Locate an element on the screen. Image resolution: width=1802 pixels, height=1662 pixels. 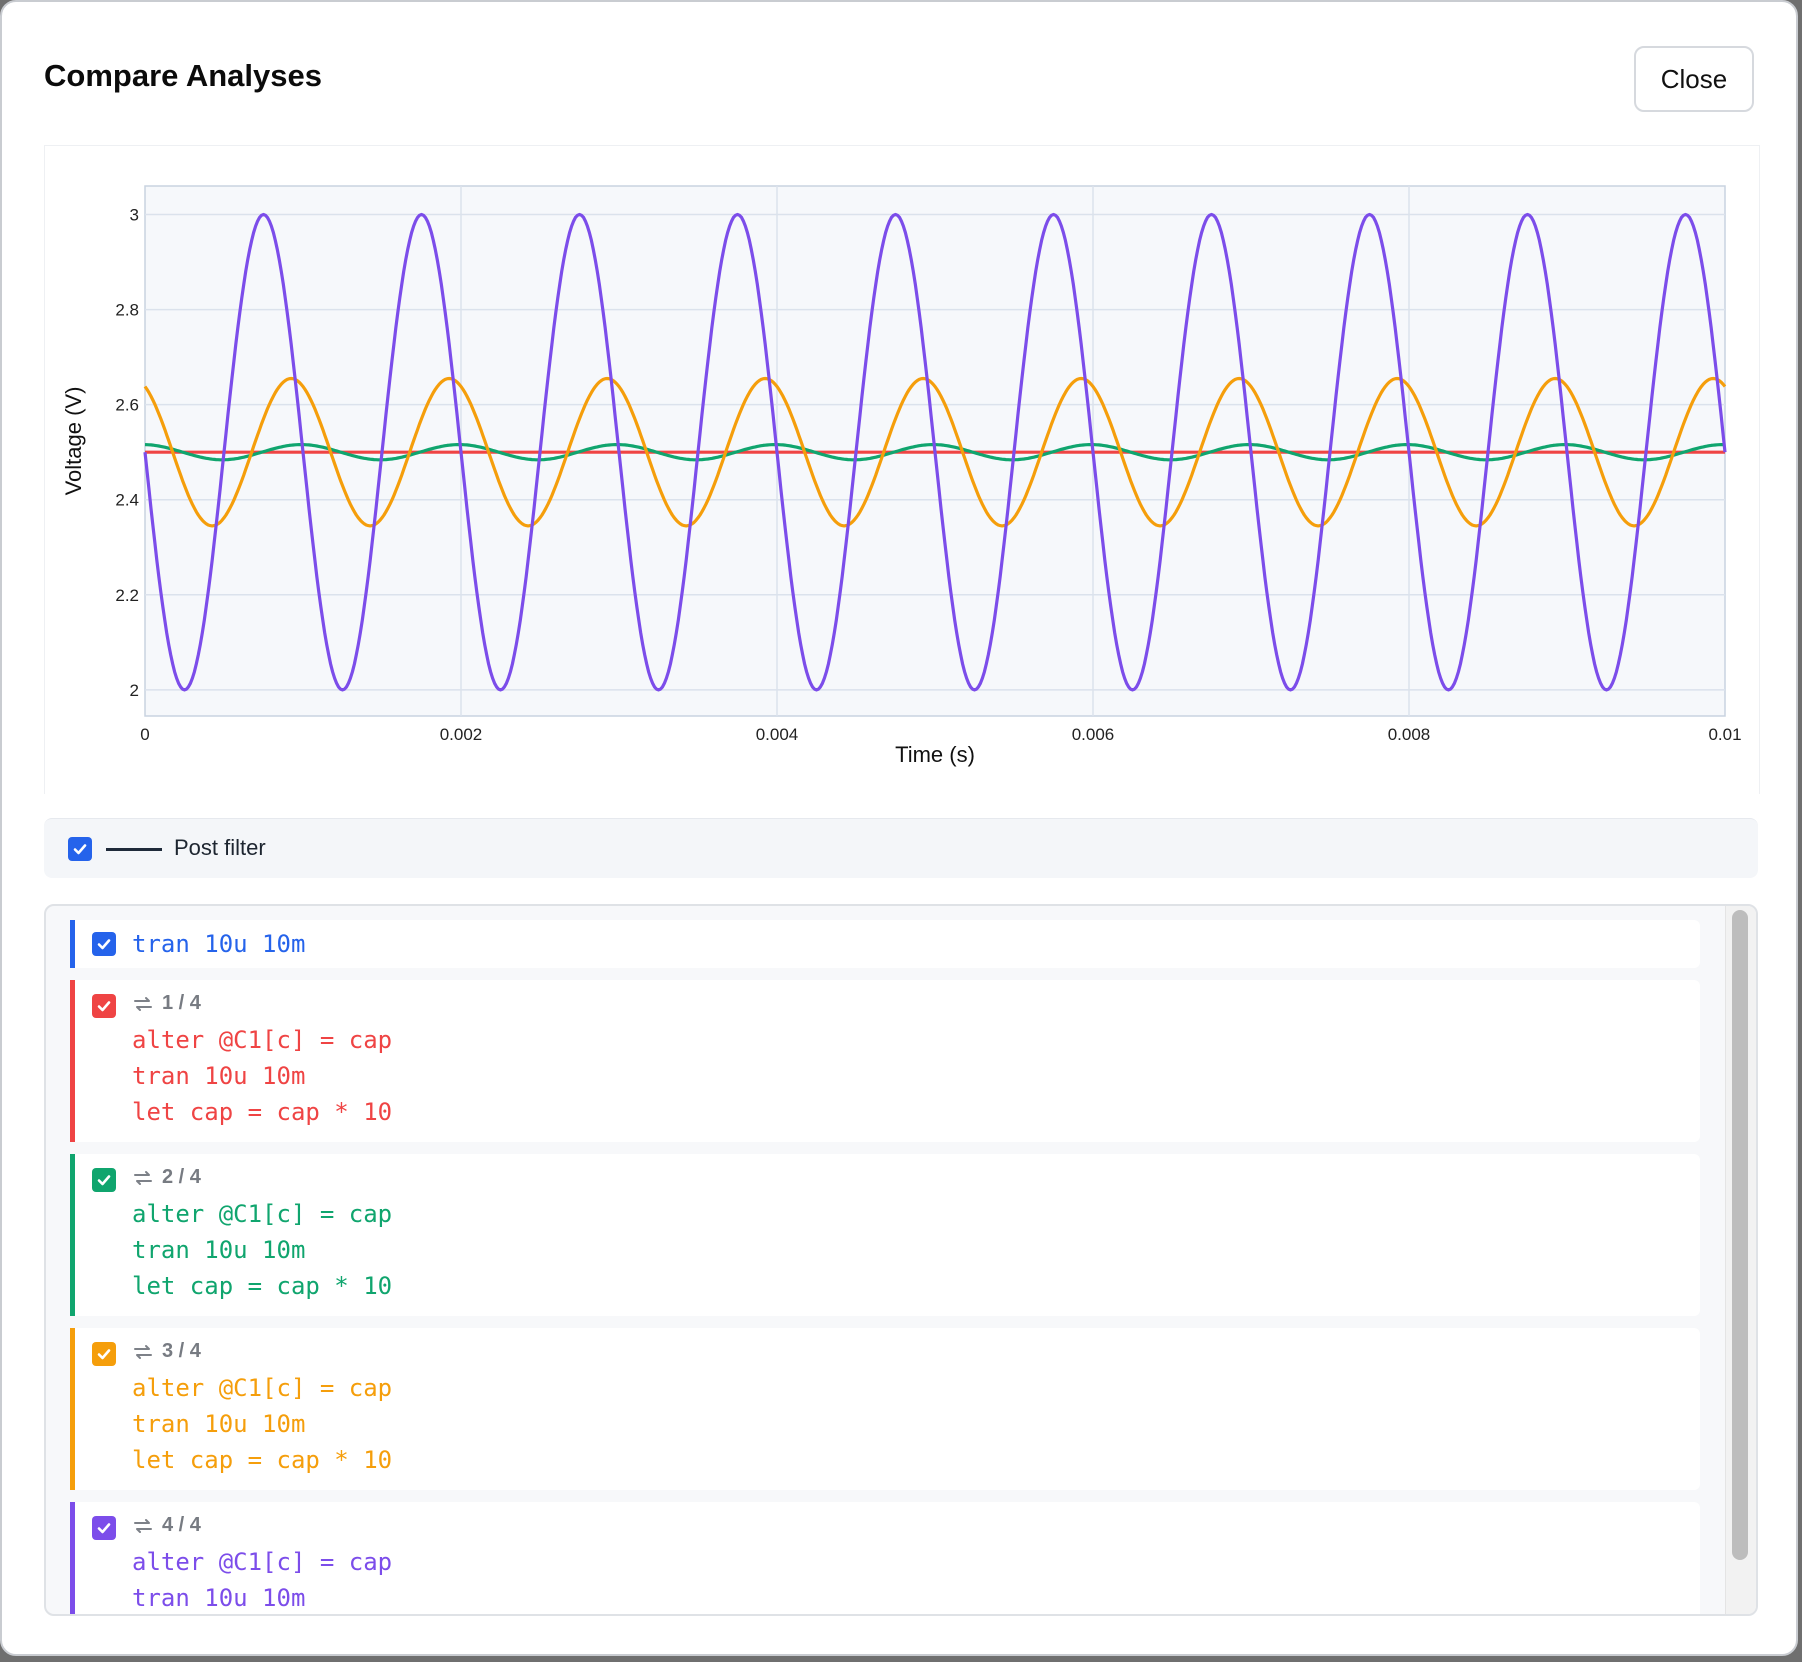
analysis-item: 4 / 4 alter @C1[c] = cap tran 10u 10m is located at coordinates (885, 1558).